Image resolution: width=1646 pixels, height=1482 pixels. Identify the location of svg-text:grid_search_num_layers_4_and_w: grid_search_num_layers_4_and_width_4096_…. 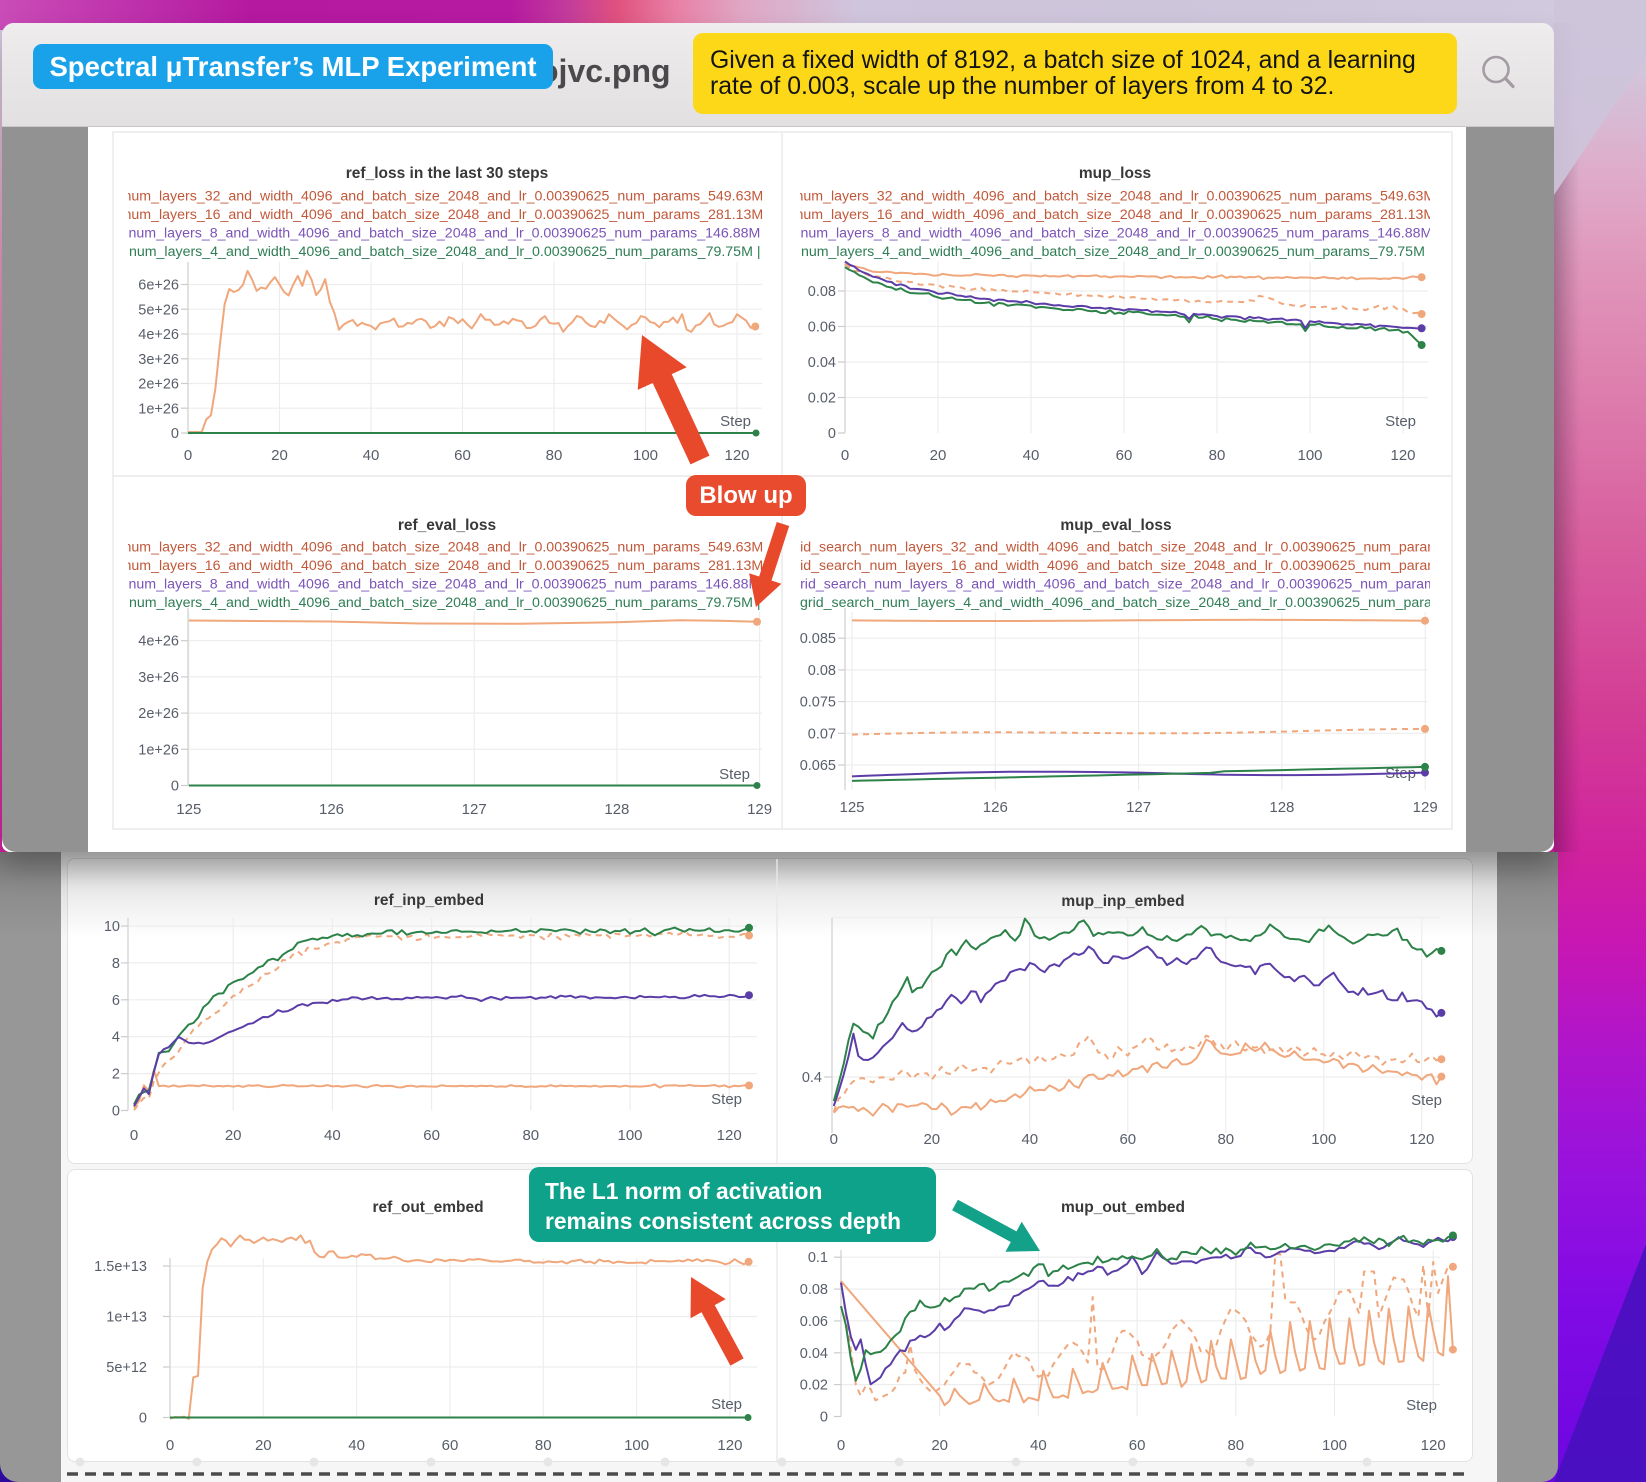
(1125, 603).